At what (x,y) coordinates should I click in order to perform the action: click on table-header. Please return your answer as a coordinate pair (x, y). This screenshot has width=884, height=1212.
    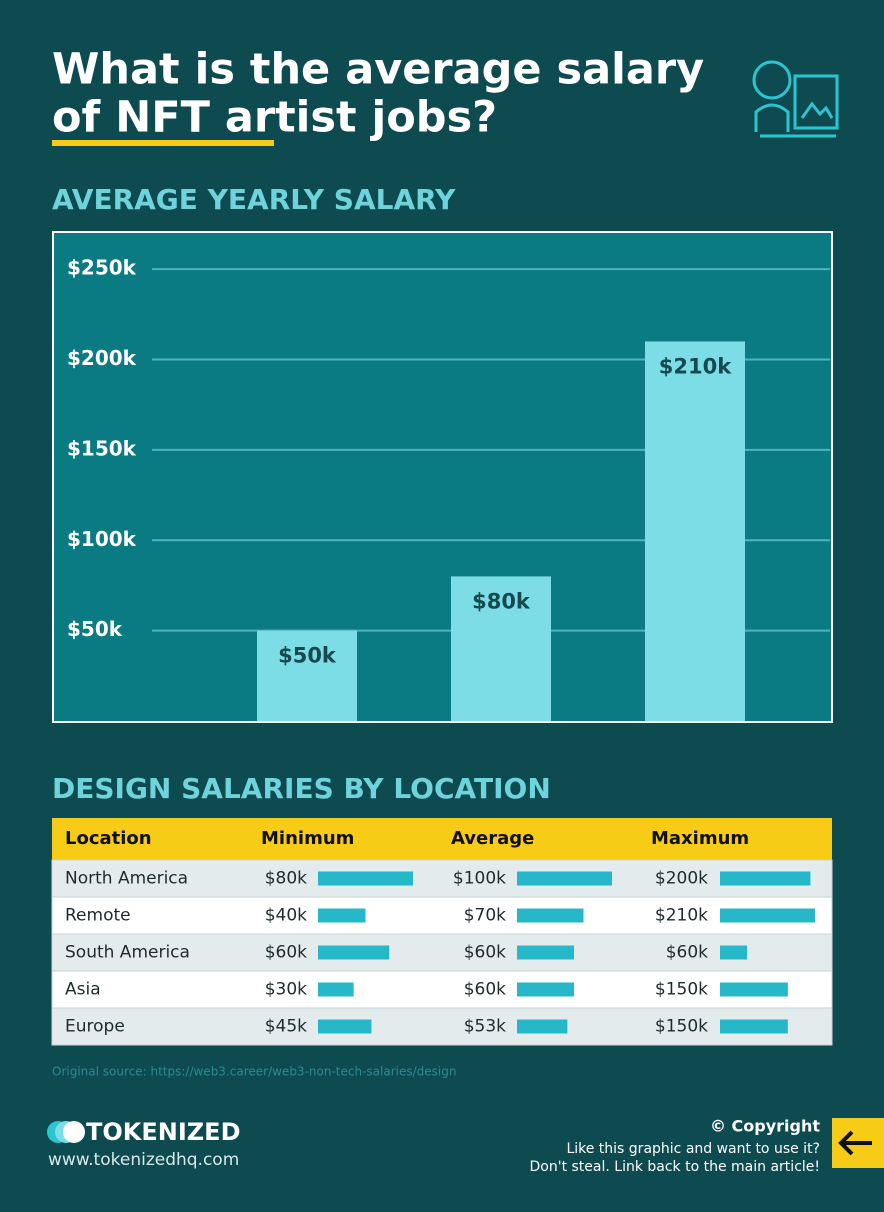
    Looking at the image, I should click on (442, 839).